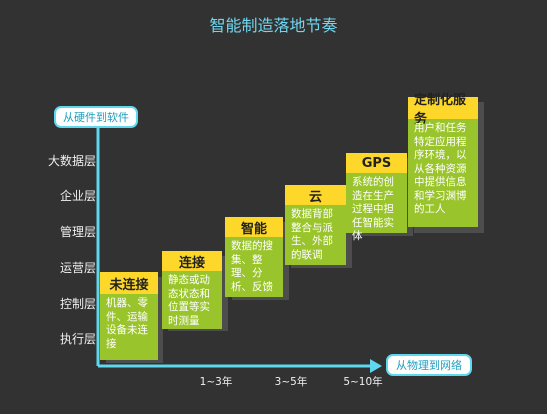 This screenshot has width=547, height=414. What do you see at coordinates (192, 300) in the screenshot?
I see `step-description: 静态或动态状态和位置等实时测量` at bounding box center [192, 300].